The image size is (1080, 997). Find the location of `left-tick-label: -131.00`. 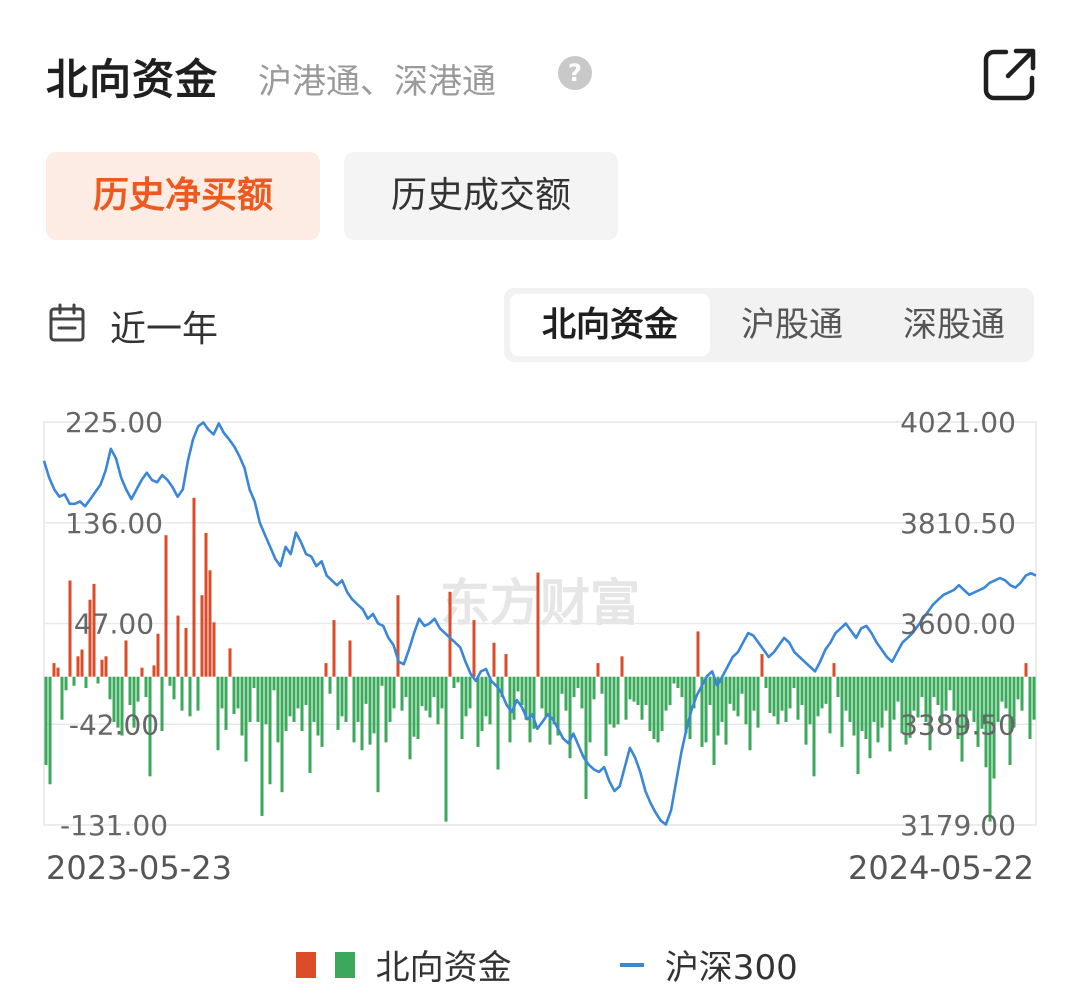

left-tick-label: -131.00 is located at coordinates (114, 825).